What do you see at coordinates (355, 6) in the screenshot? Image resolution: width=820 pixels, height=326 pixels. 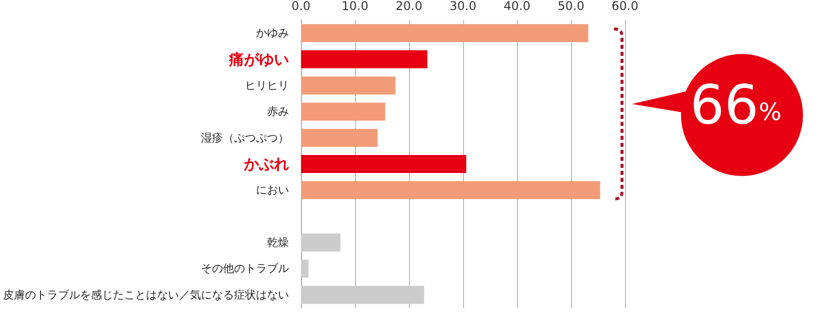 I see `x-tick-label: 10.0` at bounding box center [355, 6].